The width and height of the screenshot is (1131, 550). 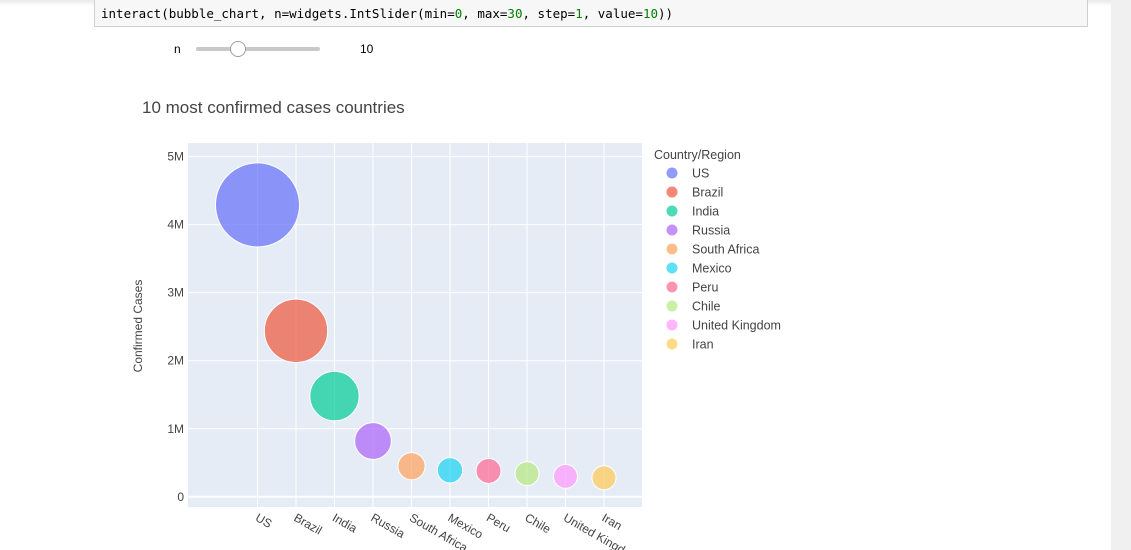 What do you see at coordinates (565, 476) in the screenshot?
I see `bubble-united-kingdom` at bounding box center [565, 476].